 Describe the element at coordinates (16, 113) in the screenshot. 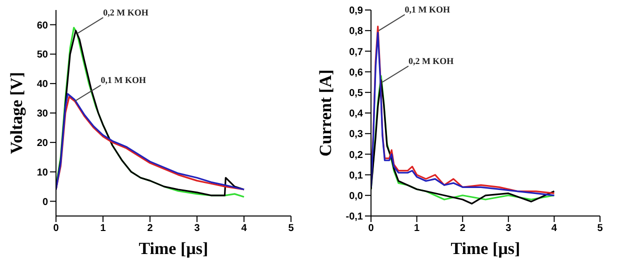

I see `y-axis-title: Voltage [V]` at that location.